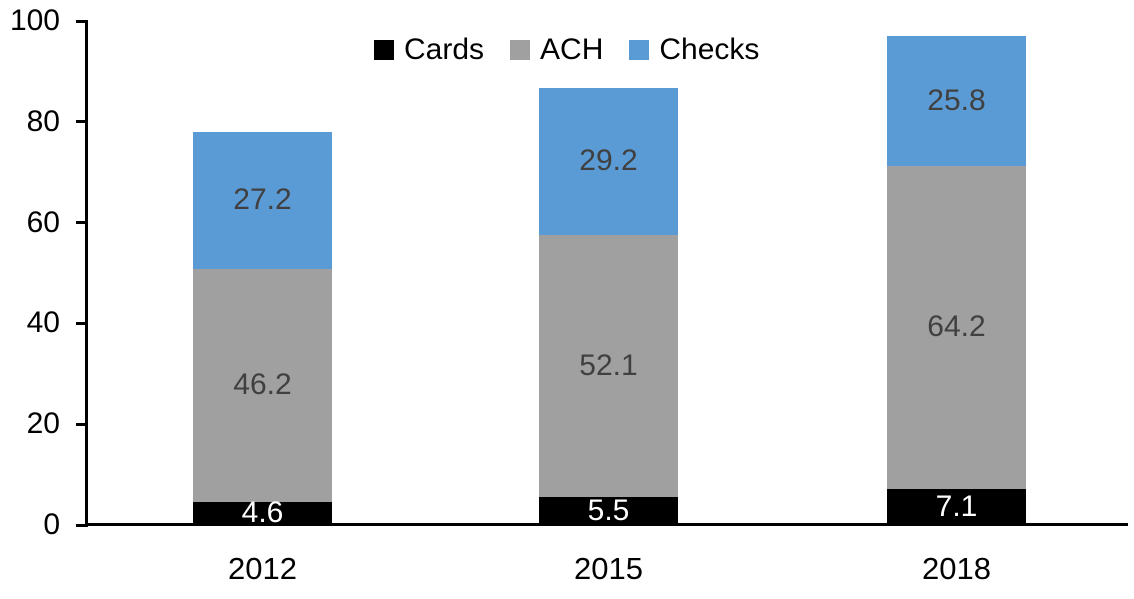 The width and height of the screenshot is (1134, 599). I want to click on bar-segment-ach-2015, so click(608, 366).